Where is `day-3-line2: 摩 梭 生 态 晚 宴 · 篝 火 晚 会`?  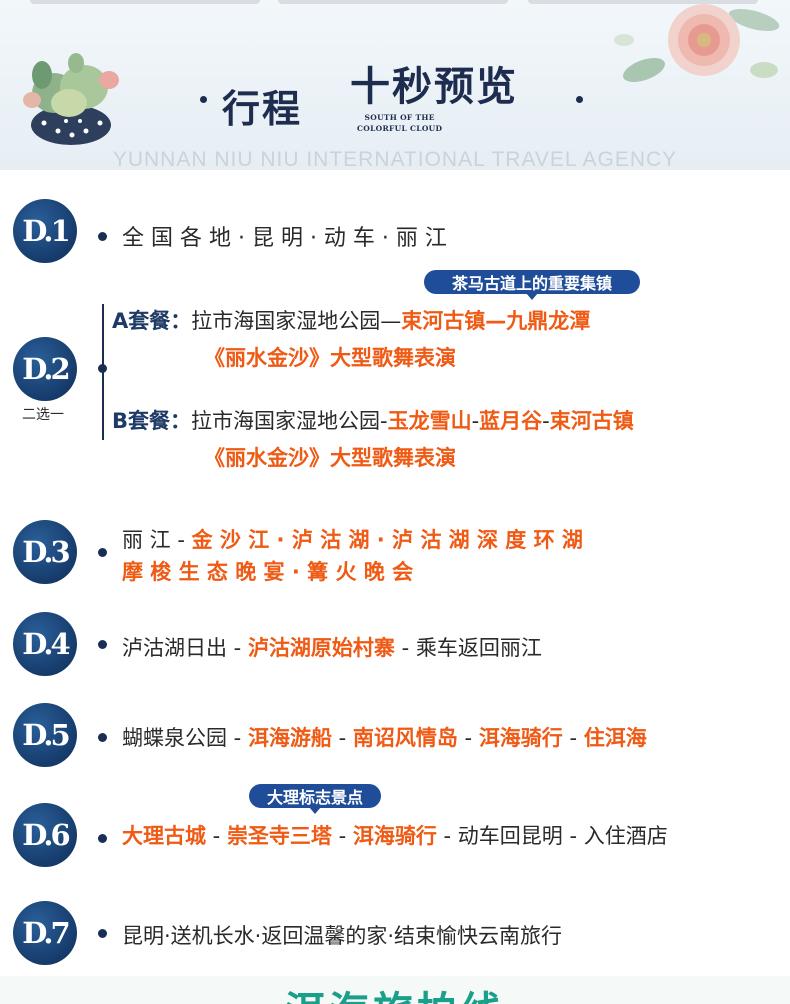
day-3-line2: 摩 梭 生 态 晚 宴 · 篝 火 晚 会 is located at coordinates (268, 572).